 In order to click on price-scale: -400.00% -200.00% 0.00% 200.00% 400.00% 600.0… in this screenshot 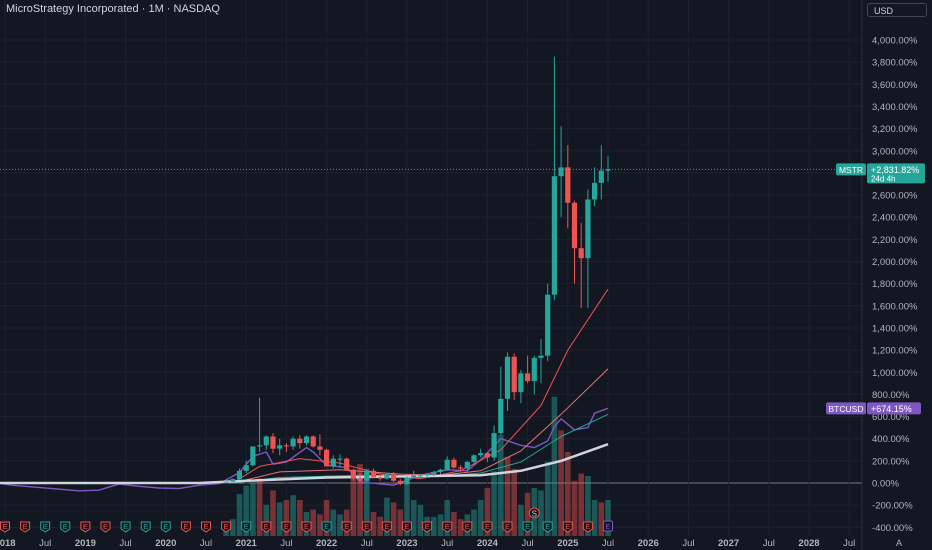, I will do `click(896, 275)`.